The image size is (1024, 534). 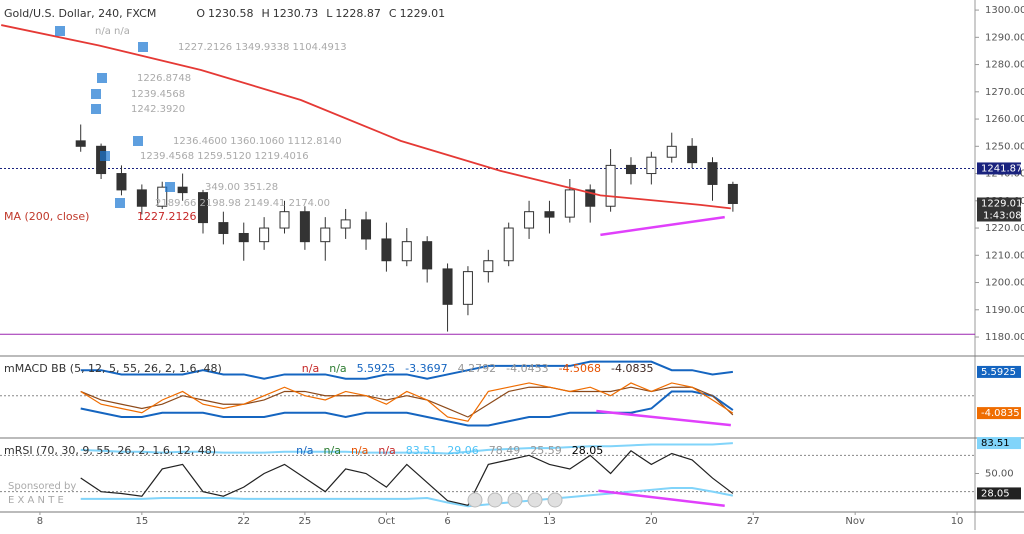 I want to click on y-tick-label: 1220.00, so click(x=1004, y=228).